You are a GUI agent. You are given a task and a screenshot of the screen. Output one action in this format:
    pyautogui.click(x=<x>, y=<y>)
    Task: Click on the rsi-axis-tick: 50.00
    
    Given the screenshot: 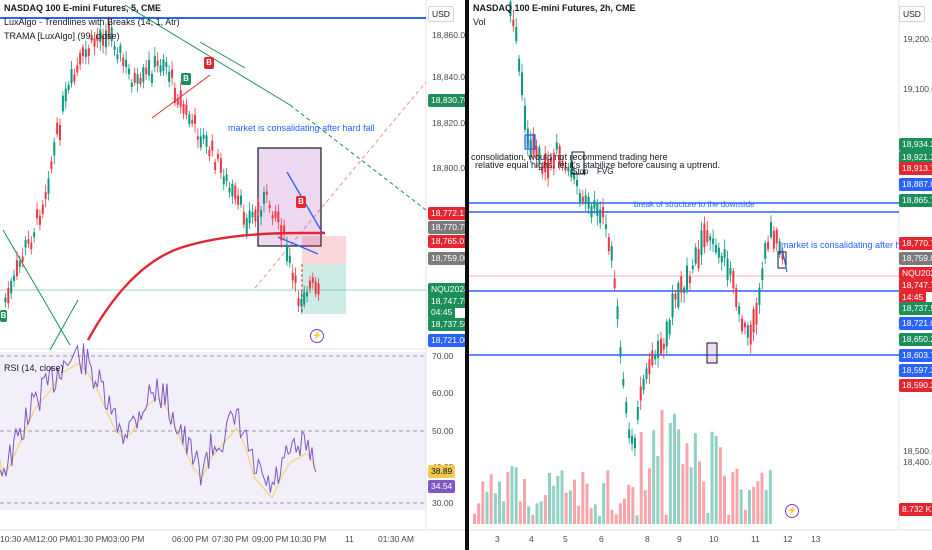 What is the action you would take?
    pyautogui.click(x=443, y=431)
    